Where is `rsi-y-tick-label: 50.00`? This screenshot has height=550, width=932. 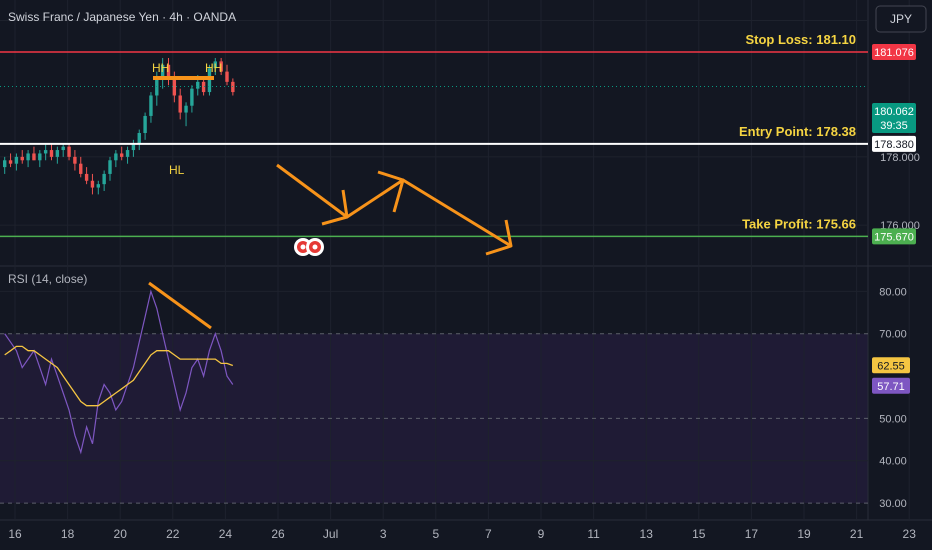 rsi-y-tick-label: 50.00 is located at coordinates (893, 419).